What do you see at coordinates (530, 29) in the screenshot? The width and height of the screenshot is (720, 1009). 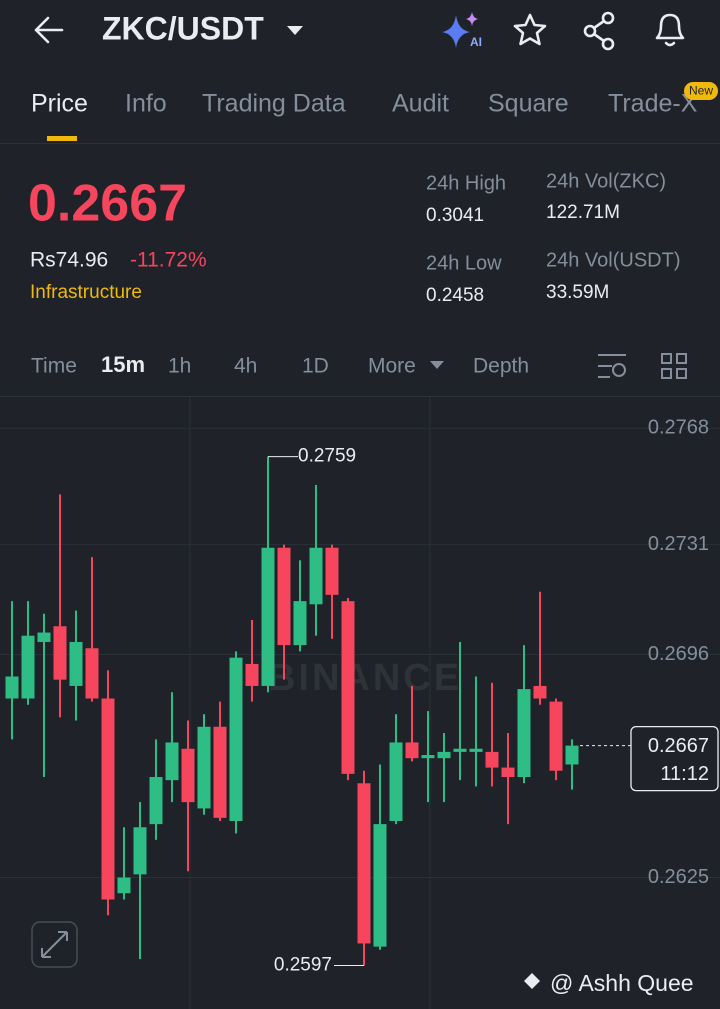 I see `favorite-button` at bounding box center [530, 29].